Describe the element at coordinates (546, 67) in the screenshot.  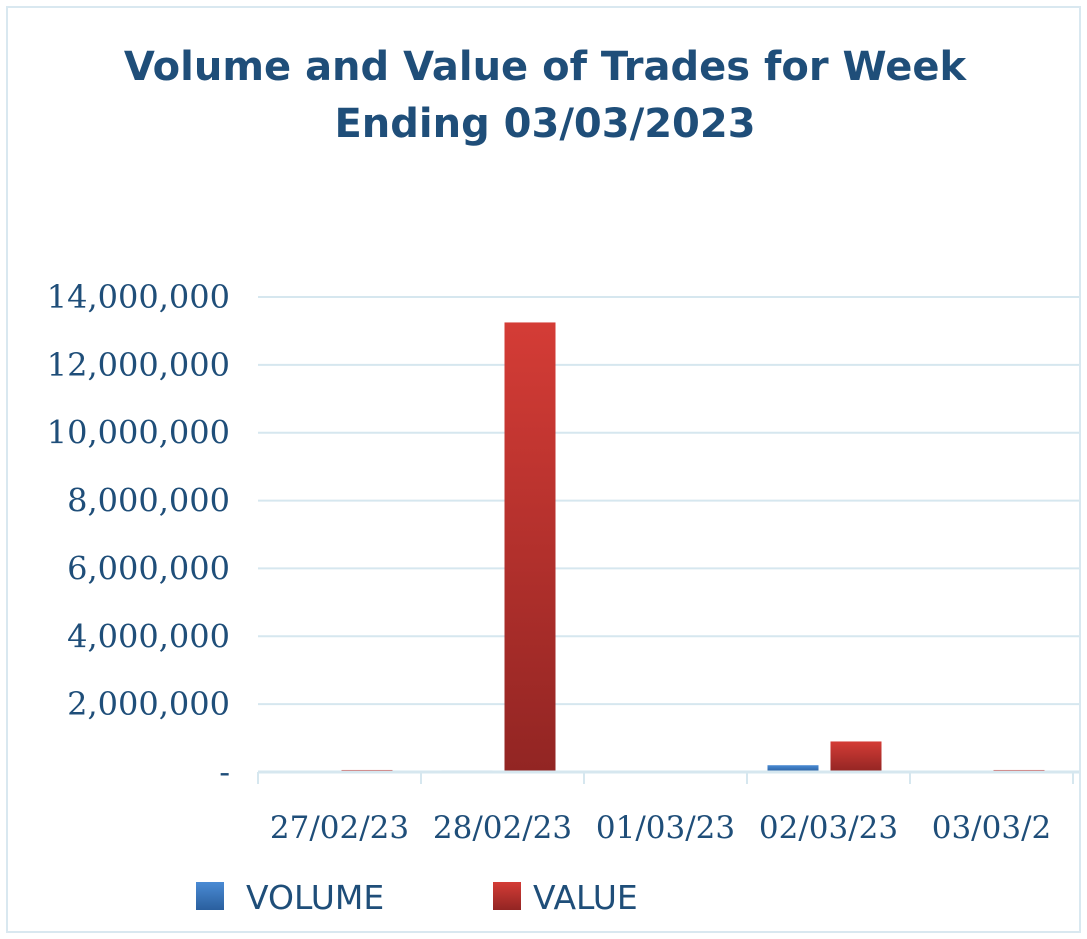
I see `chart-title: Volume and Value of Trades for Week` at that location.